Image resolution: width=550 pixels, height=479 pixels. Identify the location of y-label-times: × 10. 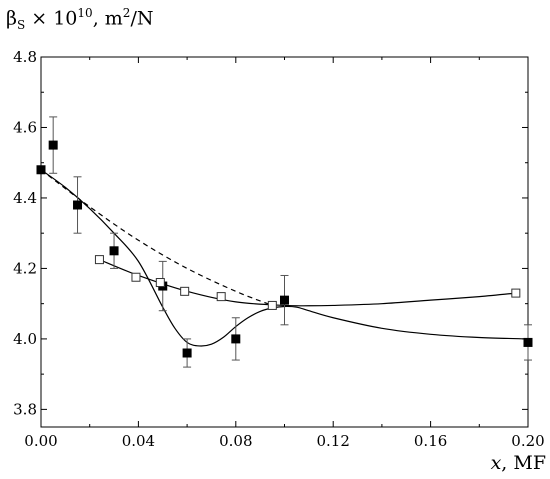
(51, 18).